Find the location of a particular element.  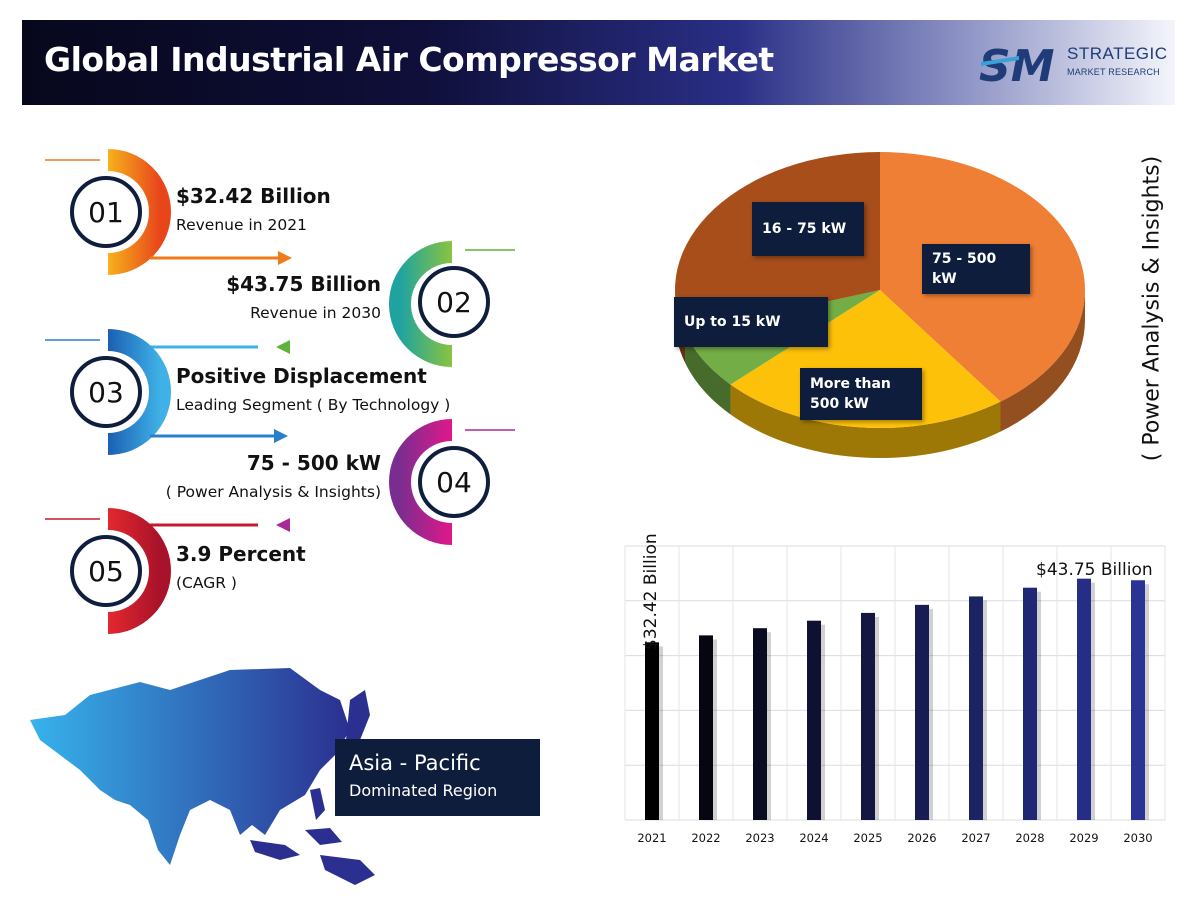

power-analysis-side-label: ( Power Analysis & Insights) is located at coordinates (1152, 308).